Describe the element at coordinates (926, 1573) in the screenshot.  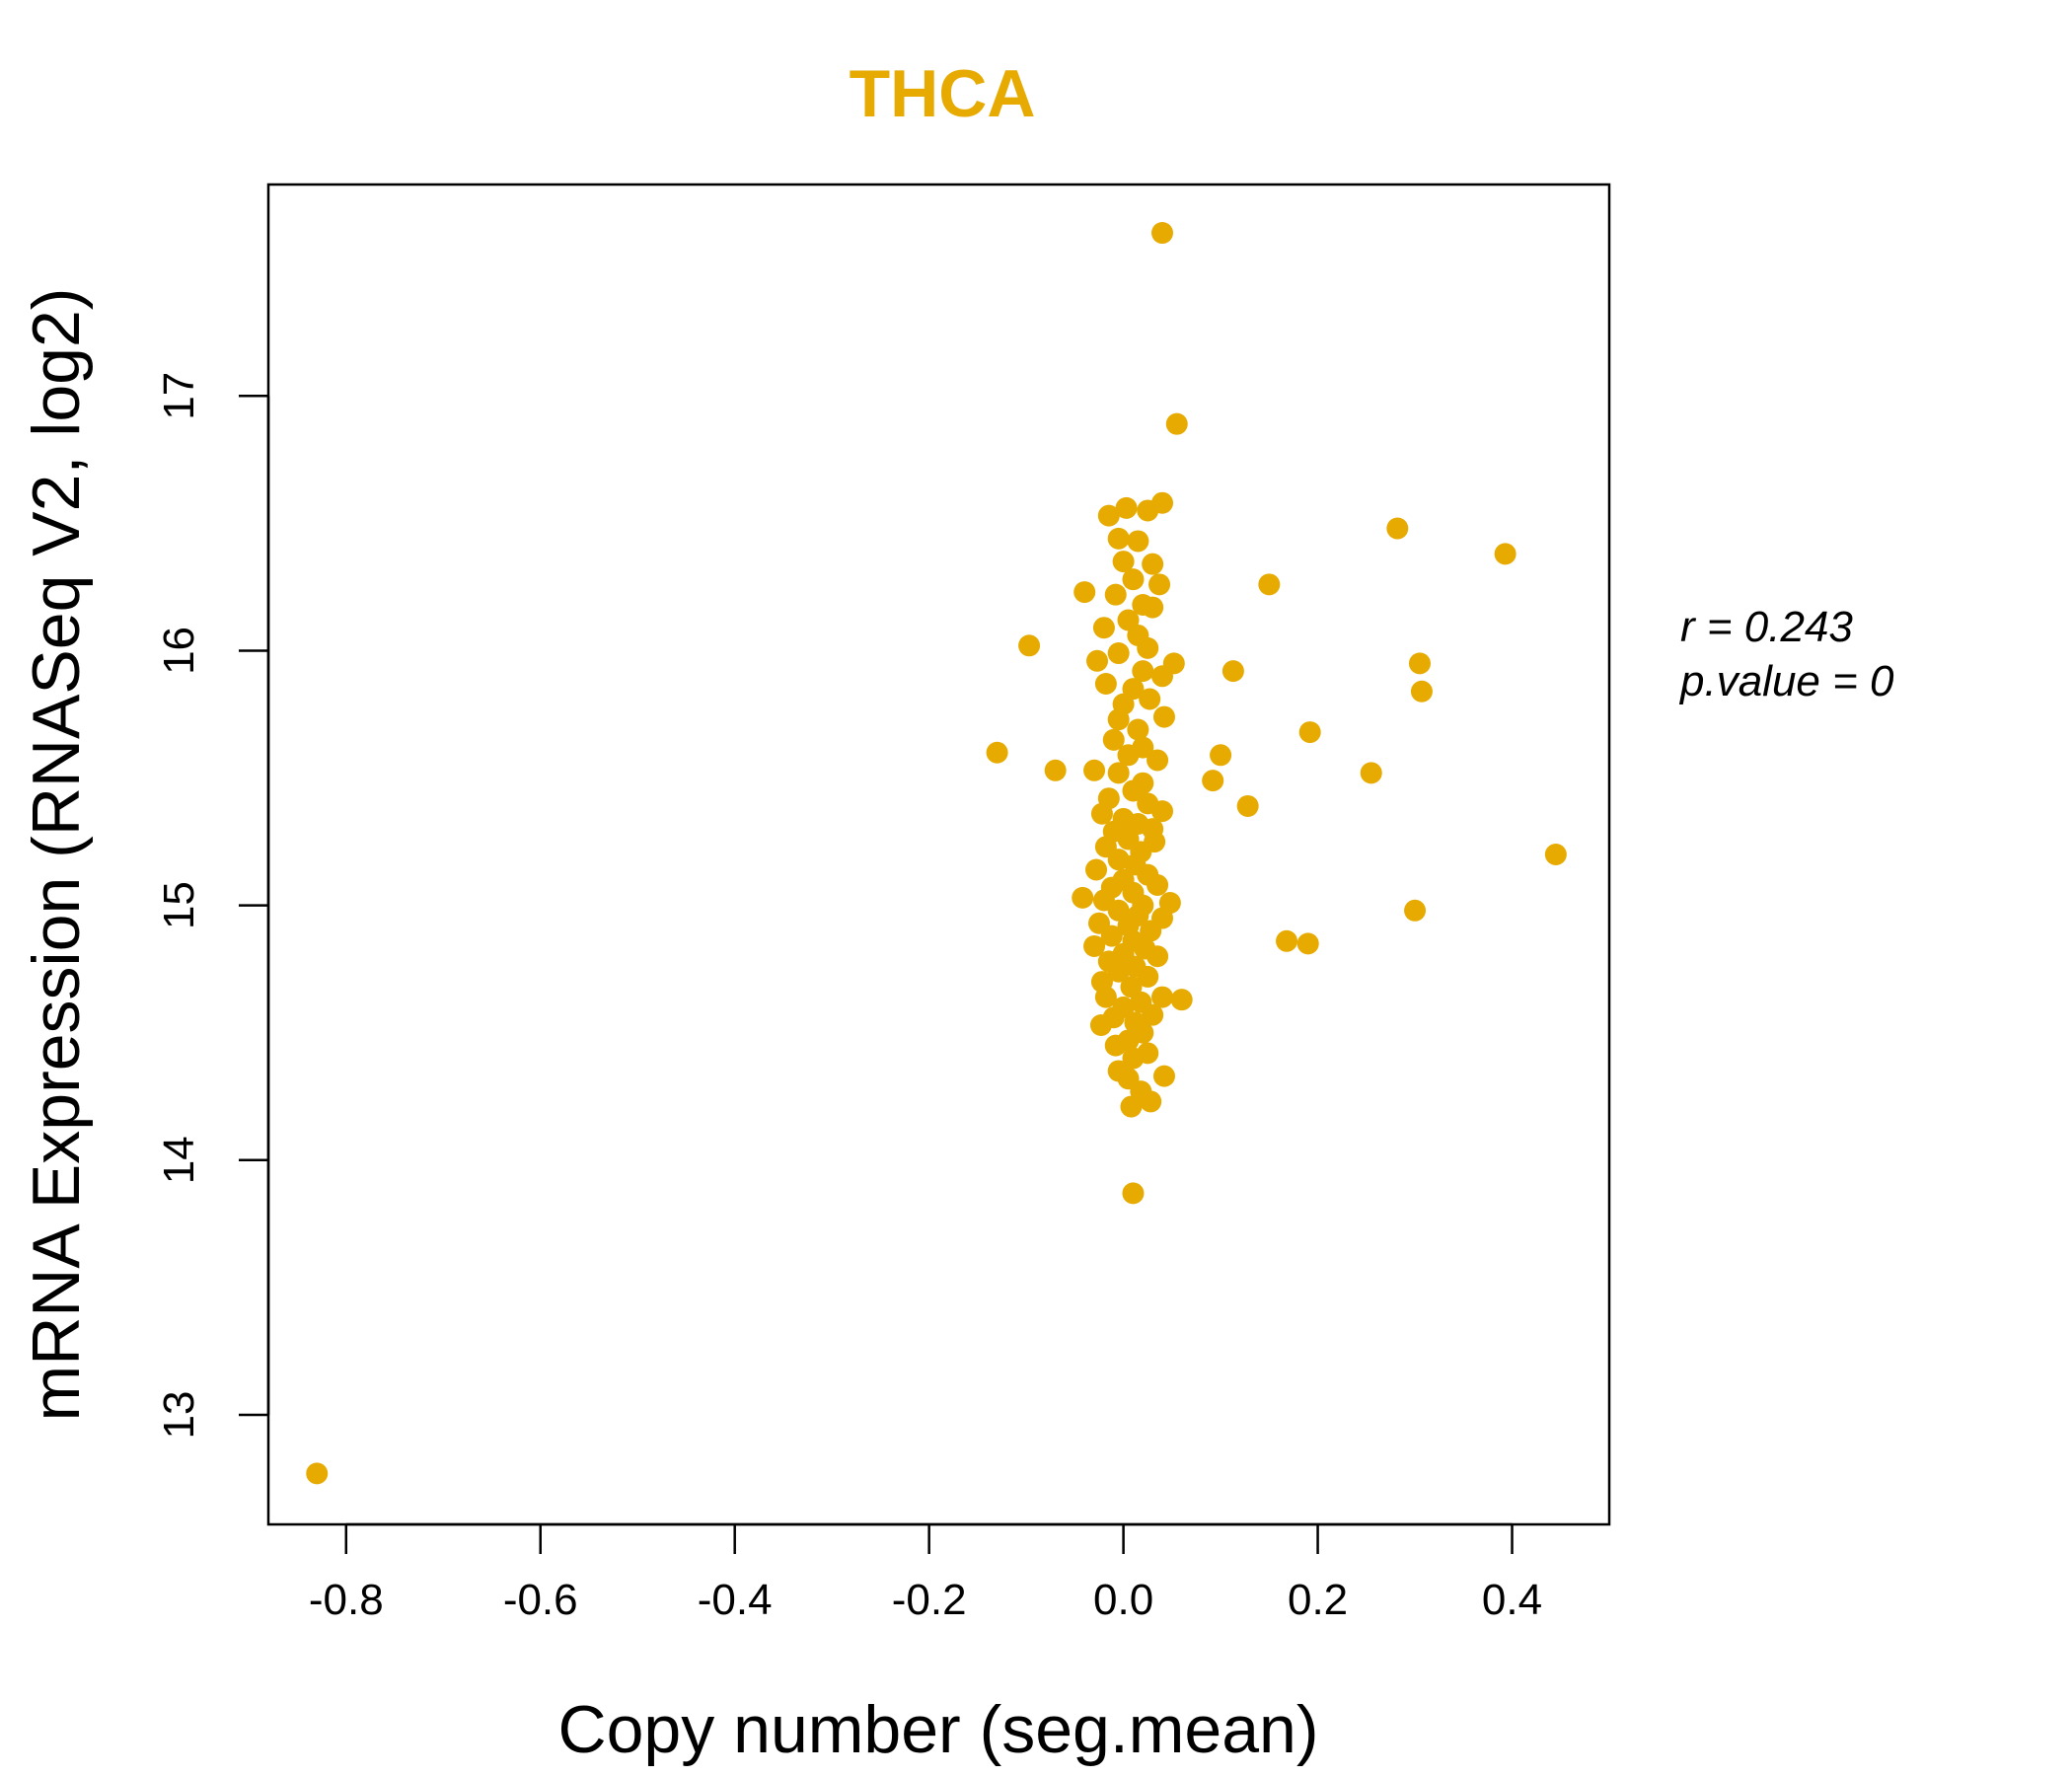
I see `x-axis: -0.8 -0.6 -0.4 -0.2 0.0 0.2 0.4` at that location.